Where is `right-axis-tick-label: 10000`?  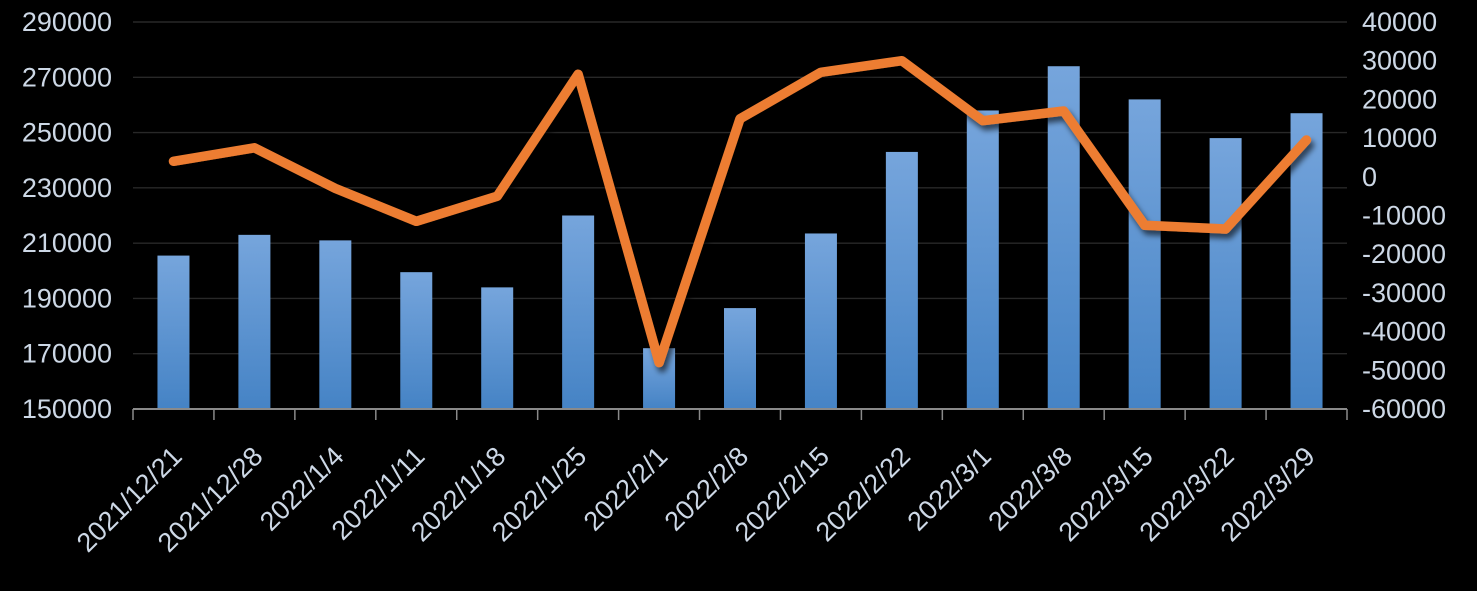
right-axis-tick-label: 10000 is located at coordinates (1399, 138).